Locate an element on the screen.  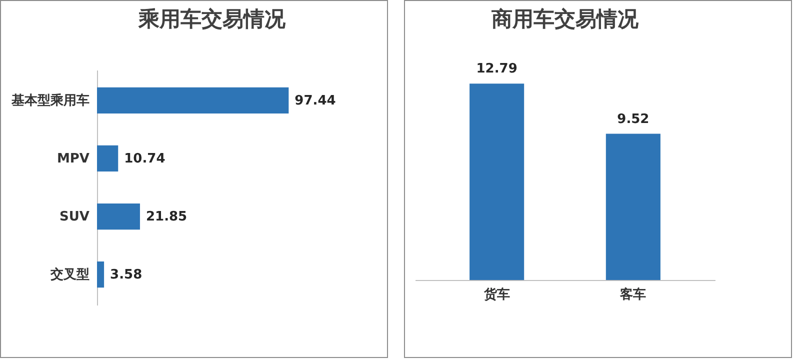
data-label: 10.74 is located at coordinates (145, 158).